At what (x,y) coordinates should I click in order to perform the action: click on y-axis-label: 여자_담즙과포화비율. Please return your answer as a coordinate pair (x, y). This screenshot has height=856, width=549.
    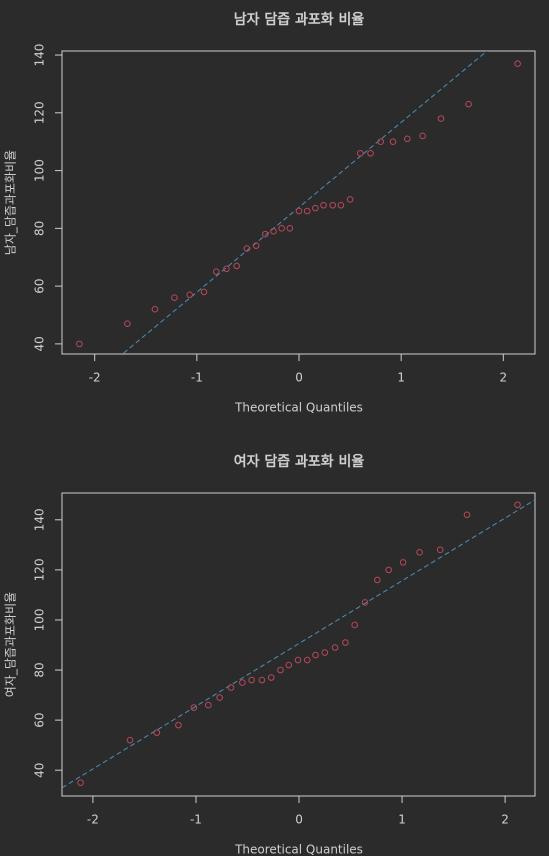
    Looking at the image, I should click on (11, 644).